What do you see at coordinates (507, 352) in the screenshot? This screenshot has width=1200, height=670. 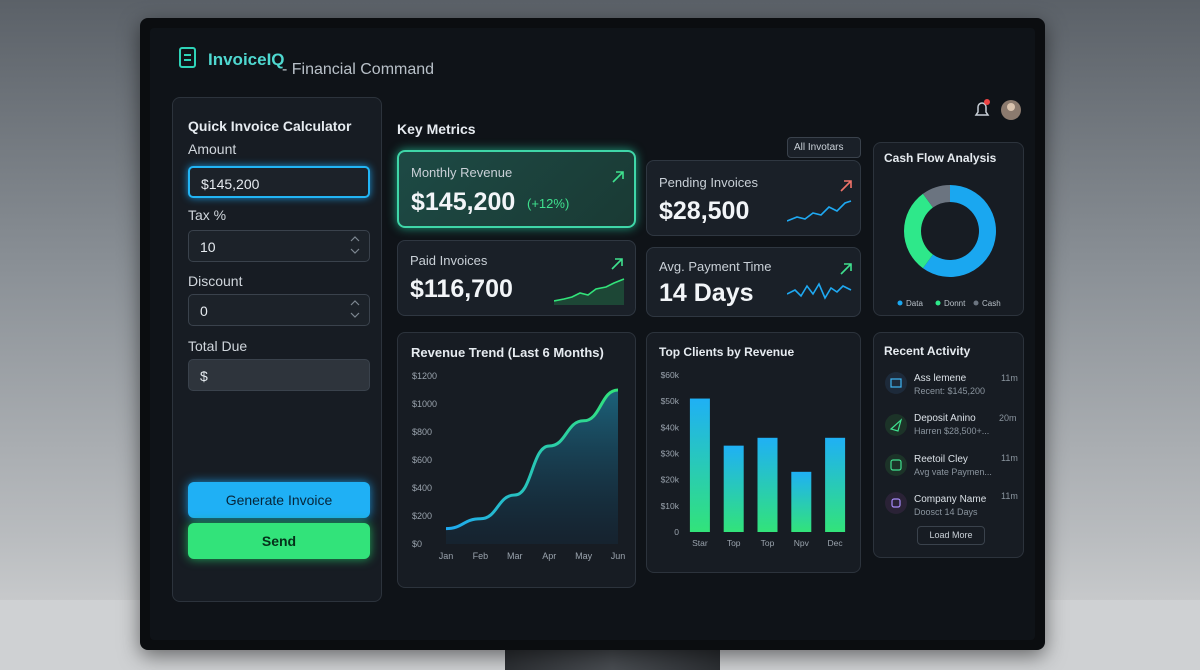 I see `chart-title: Revenue Trend (Last 6 Months)` at bounding box center [507, 352].